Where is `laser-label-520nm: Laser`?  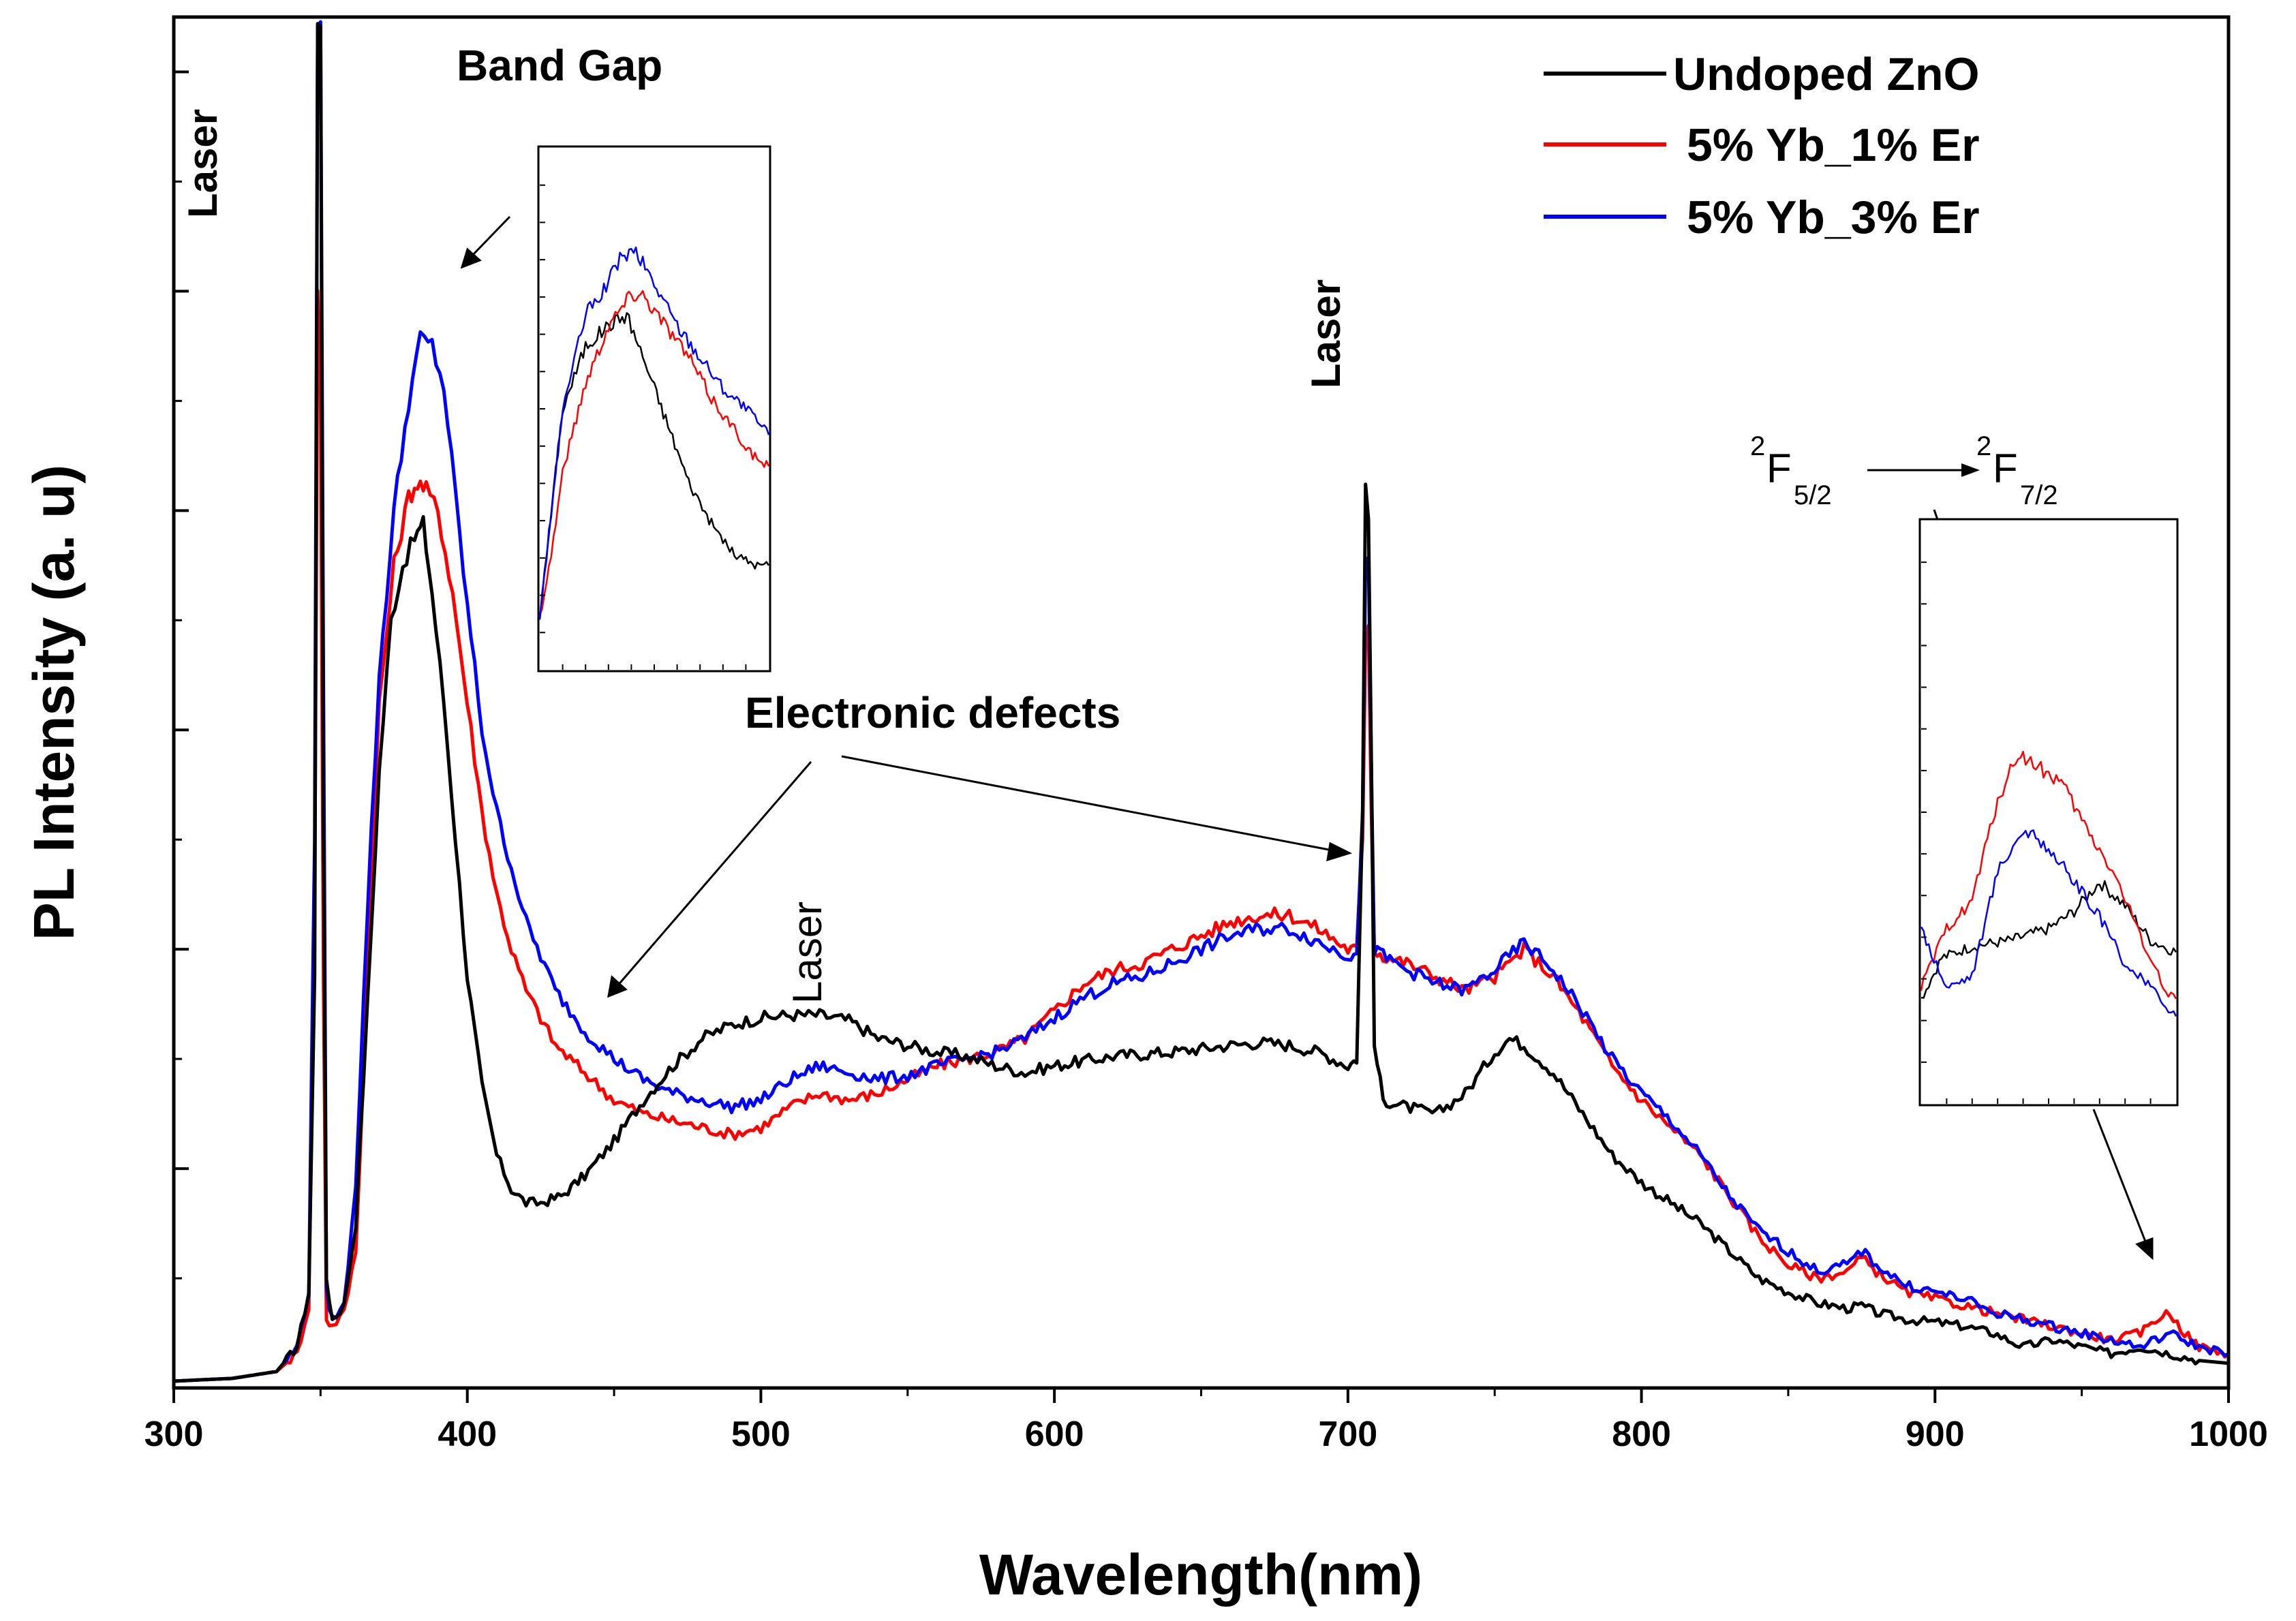 laser-label-520nm: Laser is located at coordinates (807, 952).